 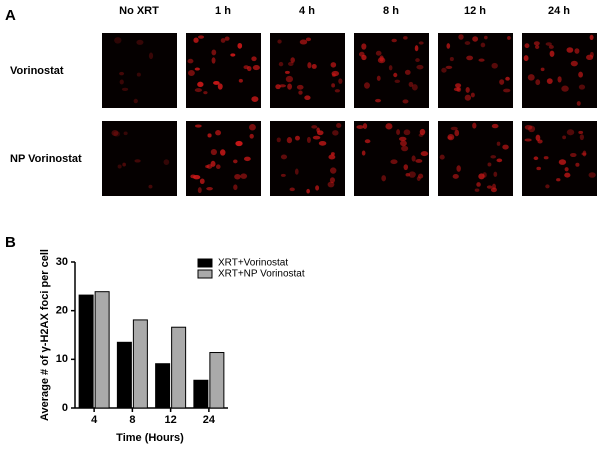 What do you see at coordinates (150, 438) in the screenshot?
I see `x-axis-title: Time (Hours)` at bounding box center [150, 438].